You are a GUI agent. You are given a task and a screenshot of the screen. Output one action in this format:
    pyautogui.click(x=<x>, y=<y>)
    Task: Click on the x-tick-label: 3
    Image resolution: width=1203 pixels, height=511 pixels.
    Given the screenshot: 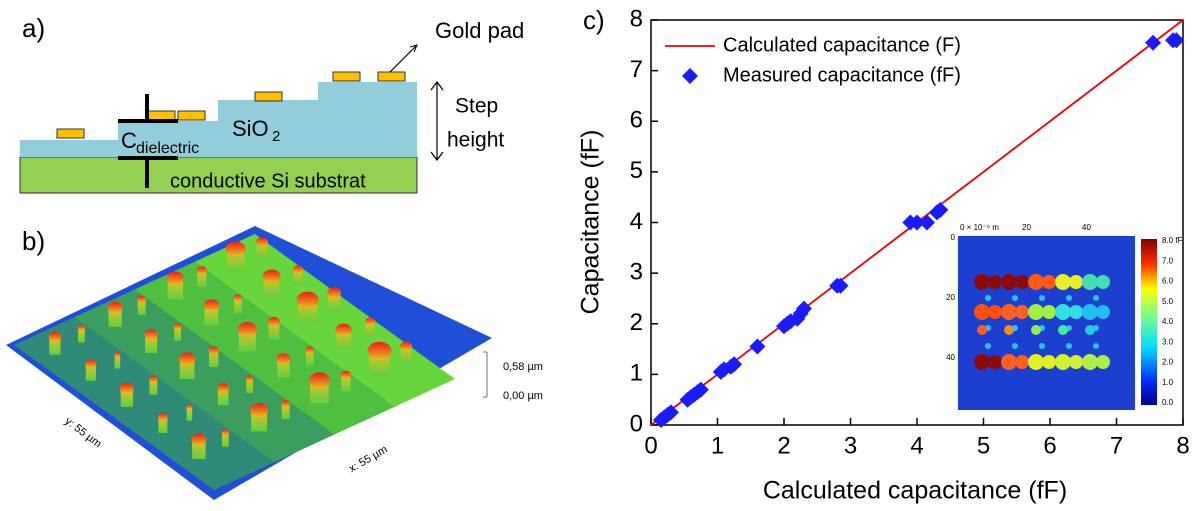 What is the action you would take?
    pyautogui.click(x=850, y=445)
    